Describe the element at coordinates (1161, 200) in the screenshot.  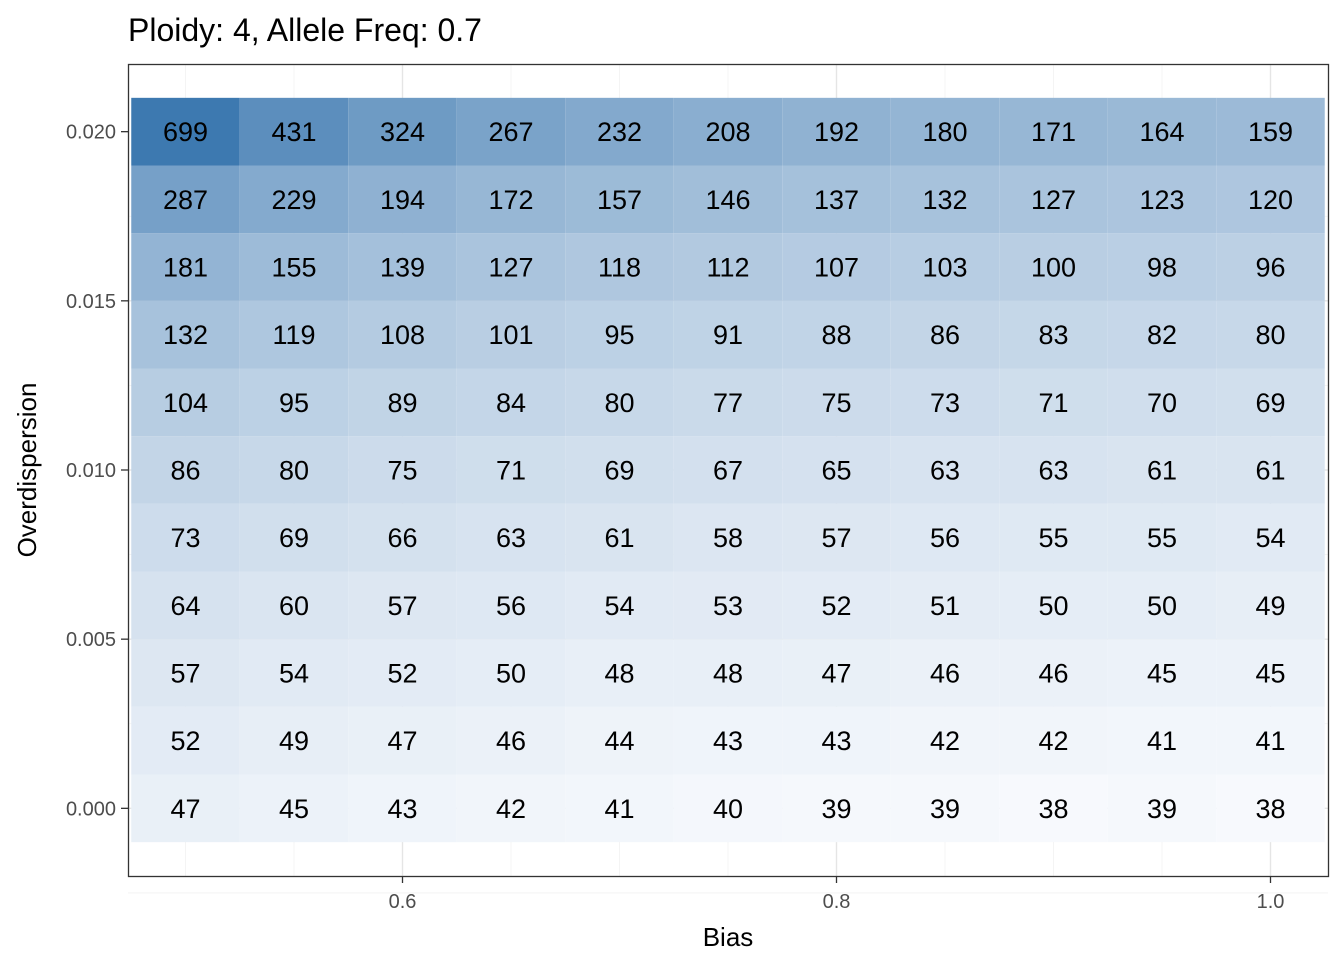
I see `cell-value-label: 123` at that location.